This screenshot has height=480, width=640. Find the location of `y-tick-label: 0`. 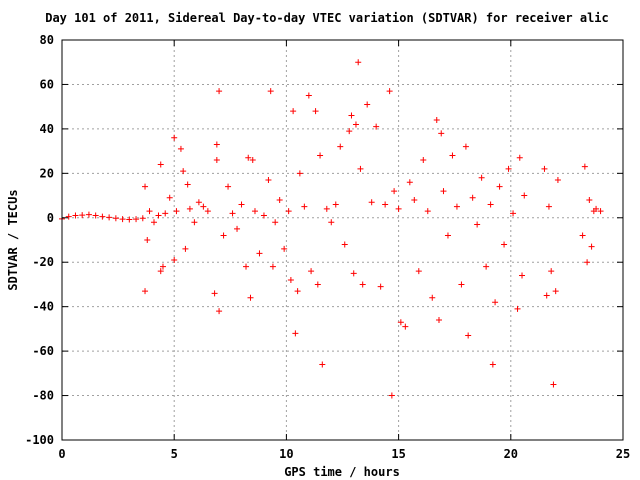

y-tick-label: 0 is located at coordinates (50, 218).